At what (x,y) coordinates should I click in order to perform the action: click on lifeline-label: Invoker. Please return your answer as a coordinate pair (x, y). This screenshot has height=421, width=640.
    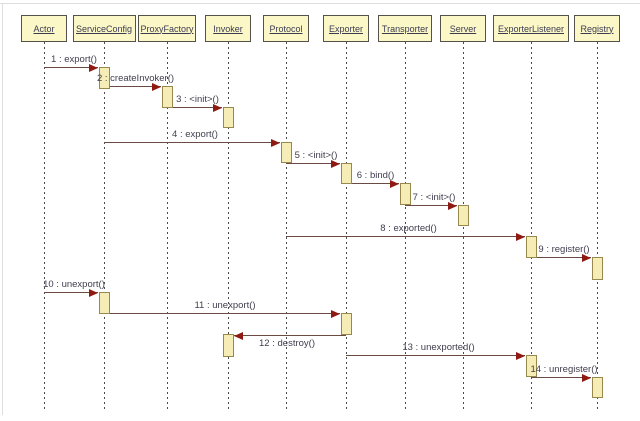
    Looking at the image, I should click on (228, 28).